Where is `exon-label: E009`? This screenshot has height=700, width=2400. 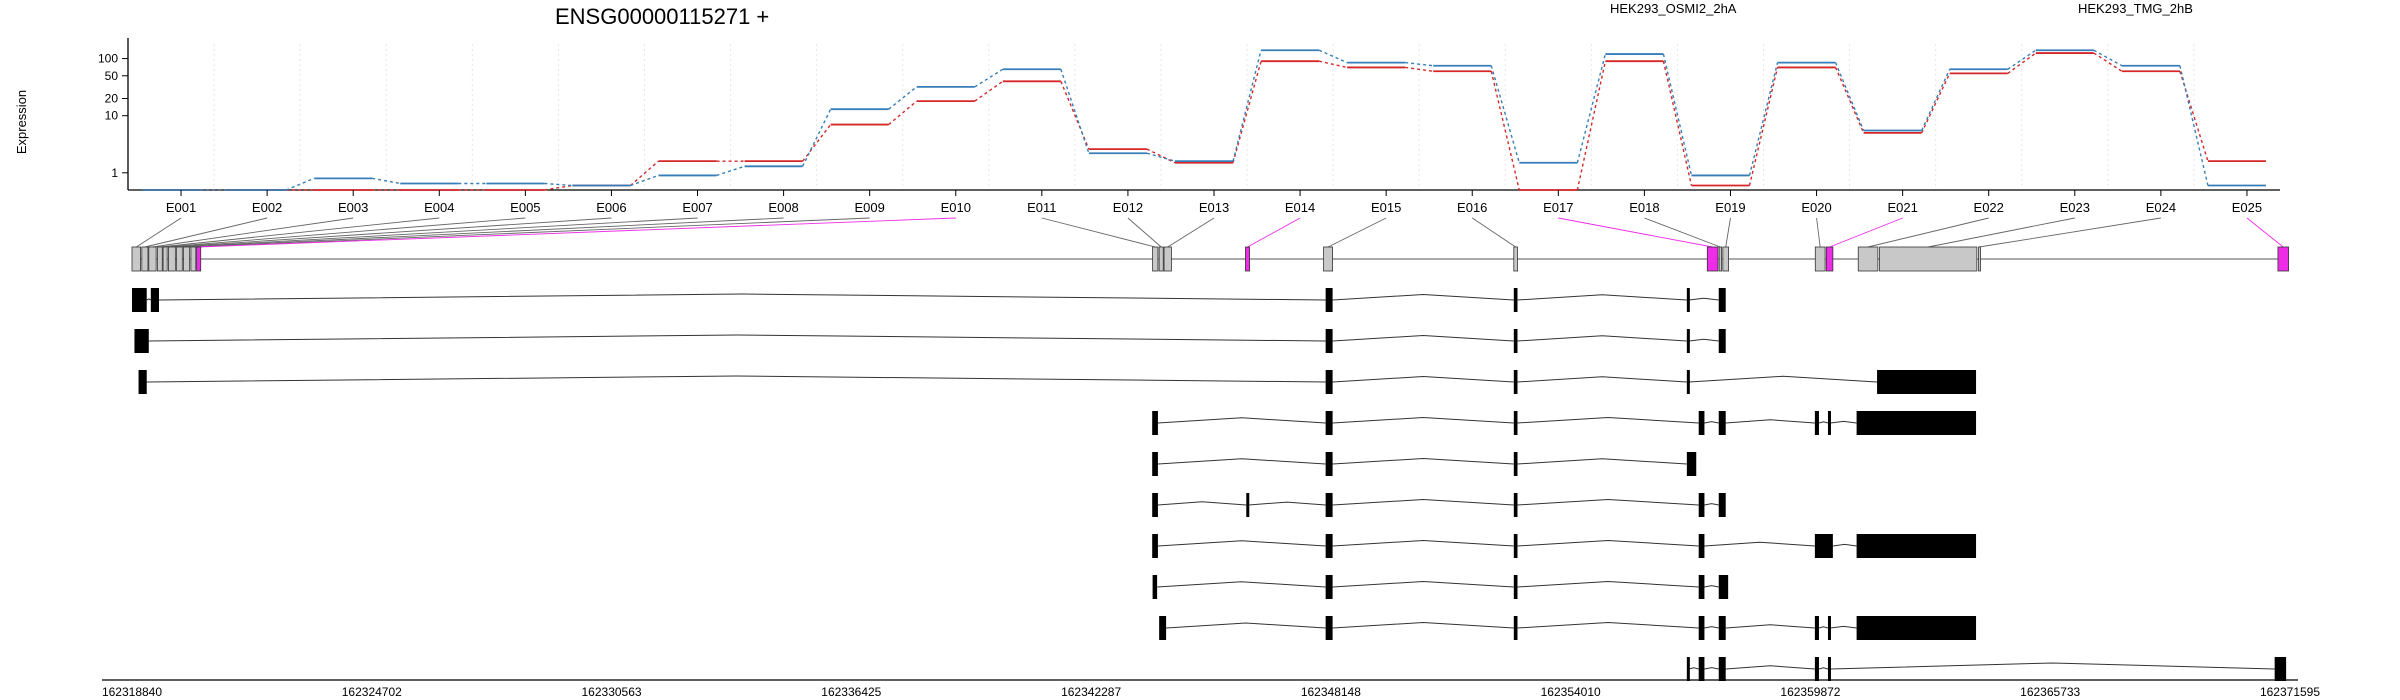 exon-label: E009 is located at coordinates (869, 207).